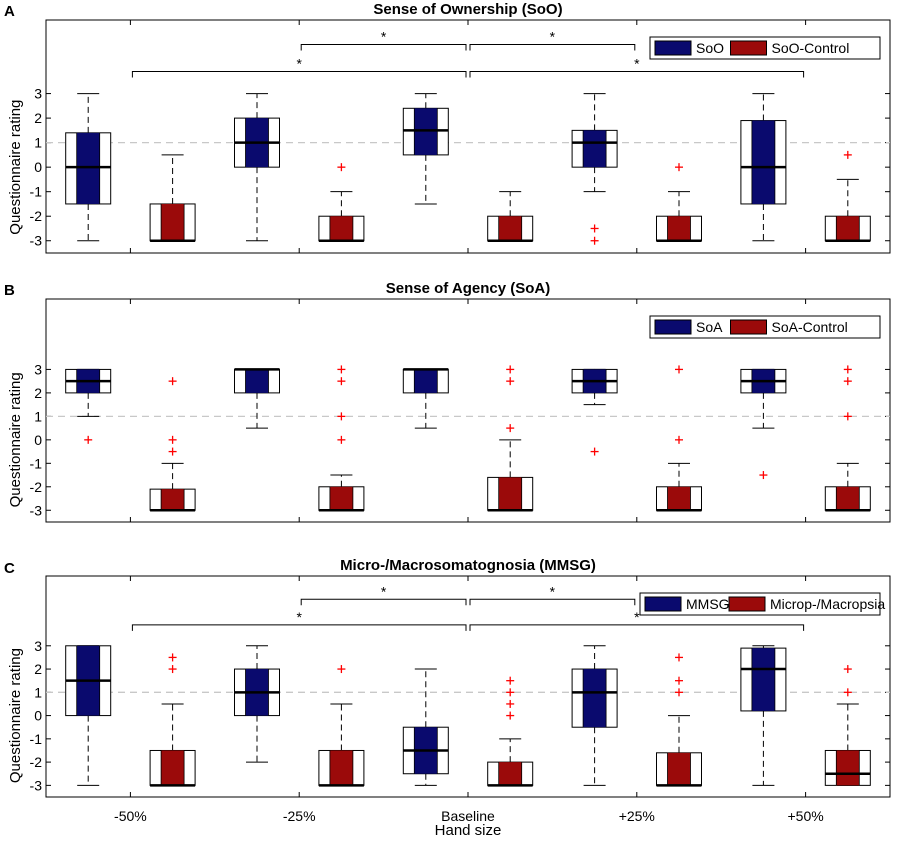 Image resolution: width=897 pixels, height=844 pixels. I want to click on panel-letter: B, so click(9, 290).